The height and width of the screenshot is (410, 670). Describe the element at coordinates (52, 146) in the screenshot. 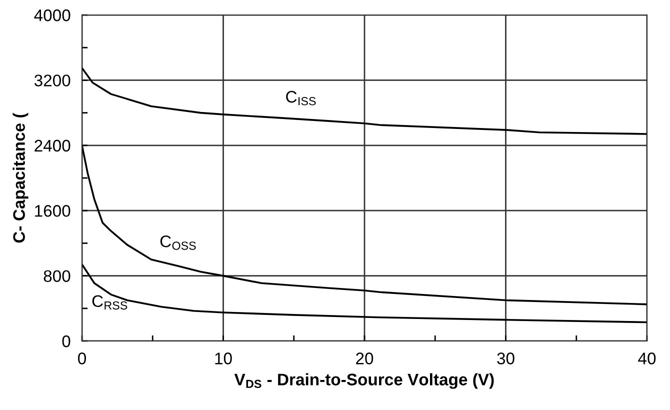

I see `y-tick-label: 2400` at that location.